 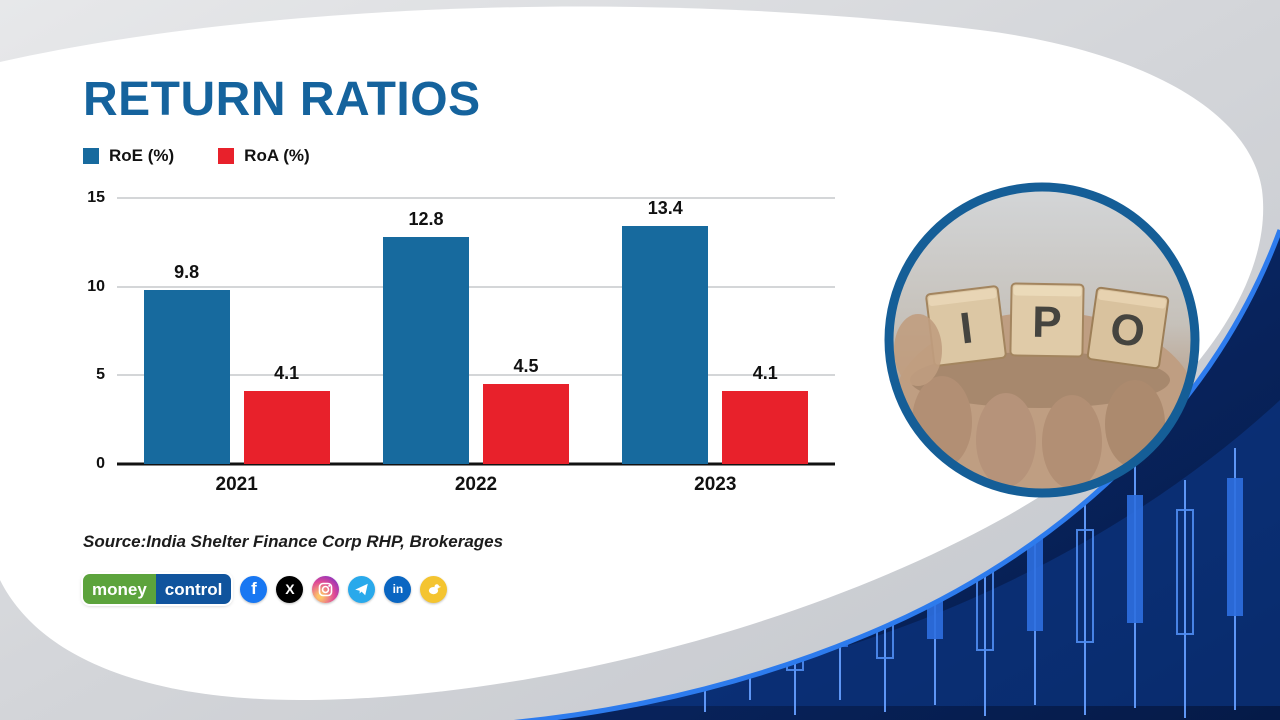 I want to click on block-letter-p: P, so click(x=1047, y=323).